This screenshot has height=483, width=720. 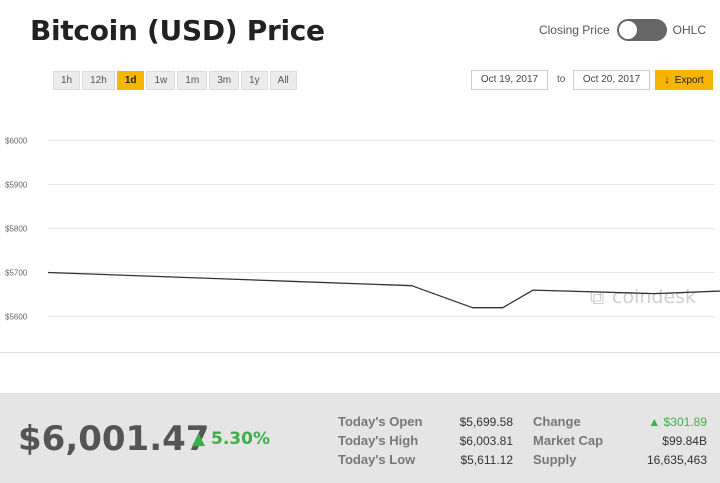 I want to click on change-label: Change, so click(x=557, y=421).